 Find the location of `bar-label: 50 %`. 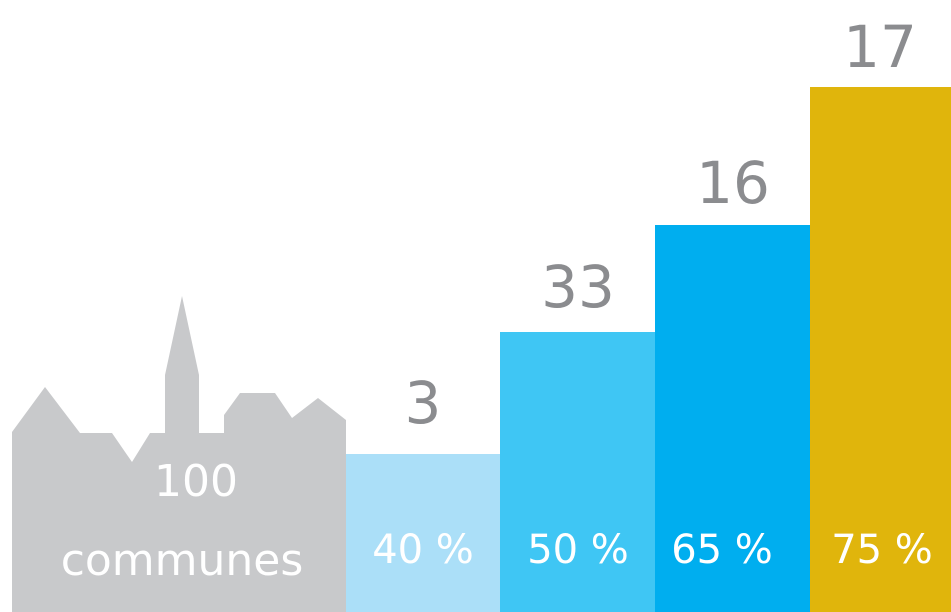

bar-label: 50 % is located at coordinates (578, 550).